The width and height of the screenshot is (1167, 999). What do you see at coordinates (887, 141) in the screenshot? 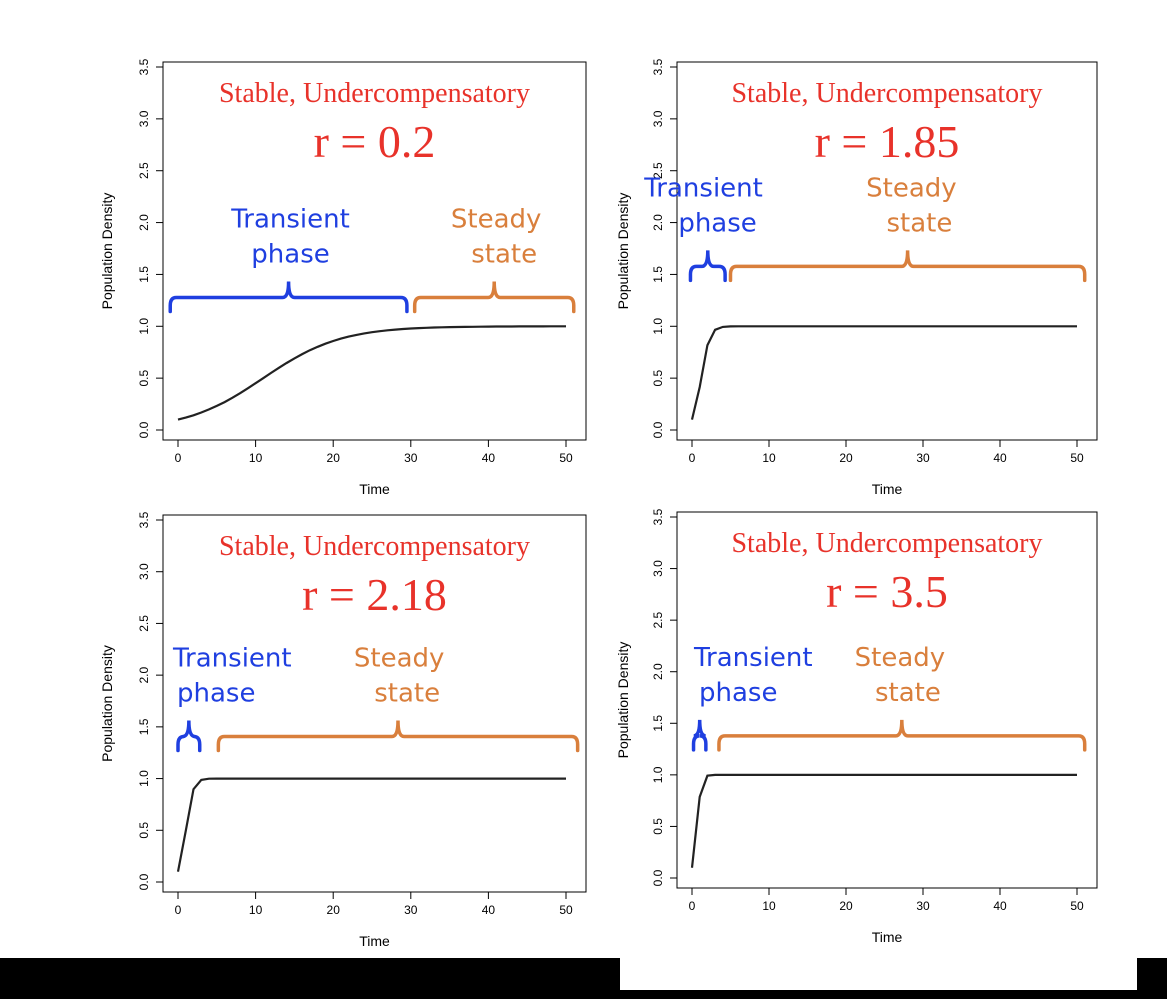
I see `chart-subtitle: r = 1.85` at bounding box center [887, 141].